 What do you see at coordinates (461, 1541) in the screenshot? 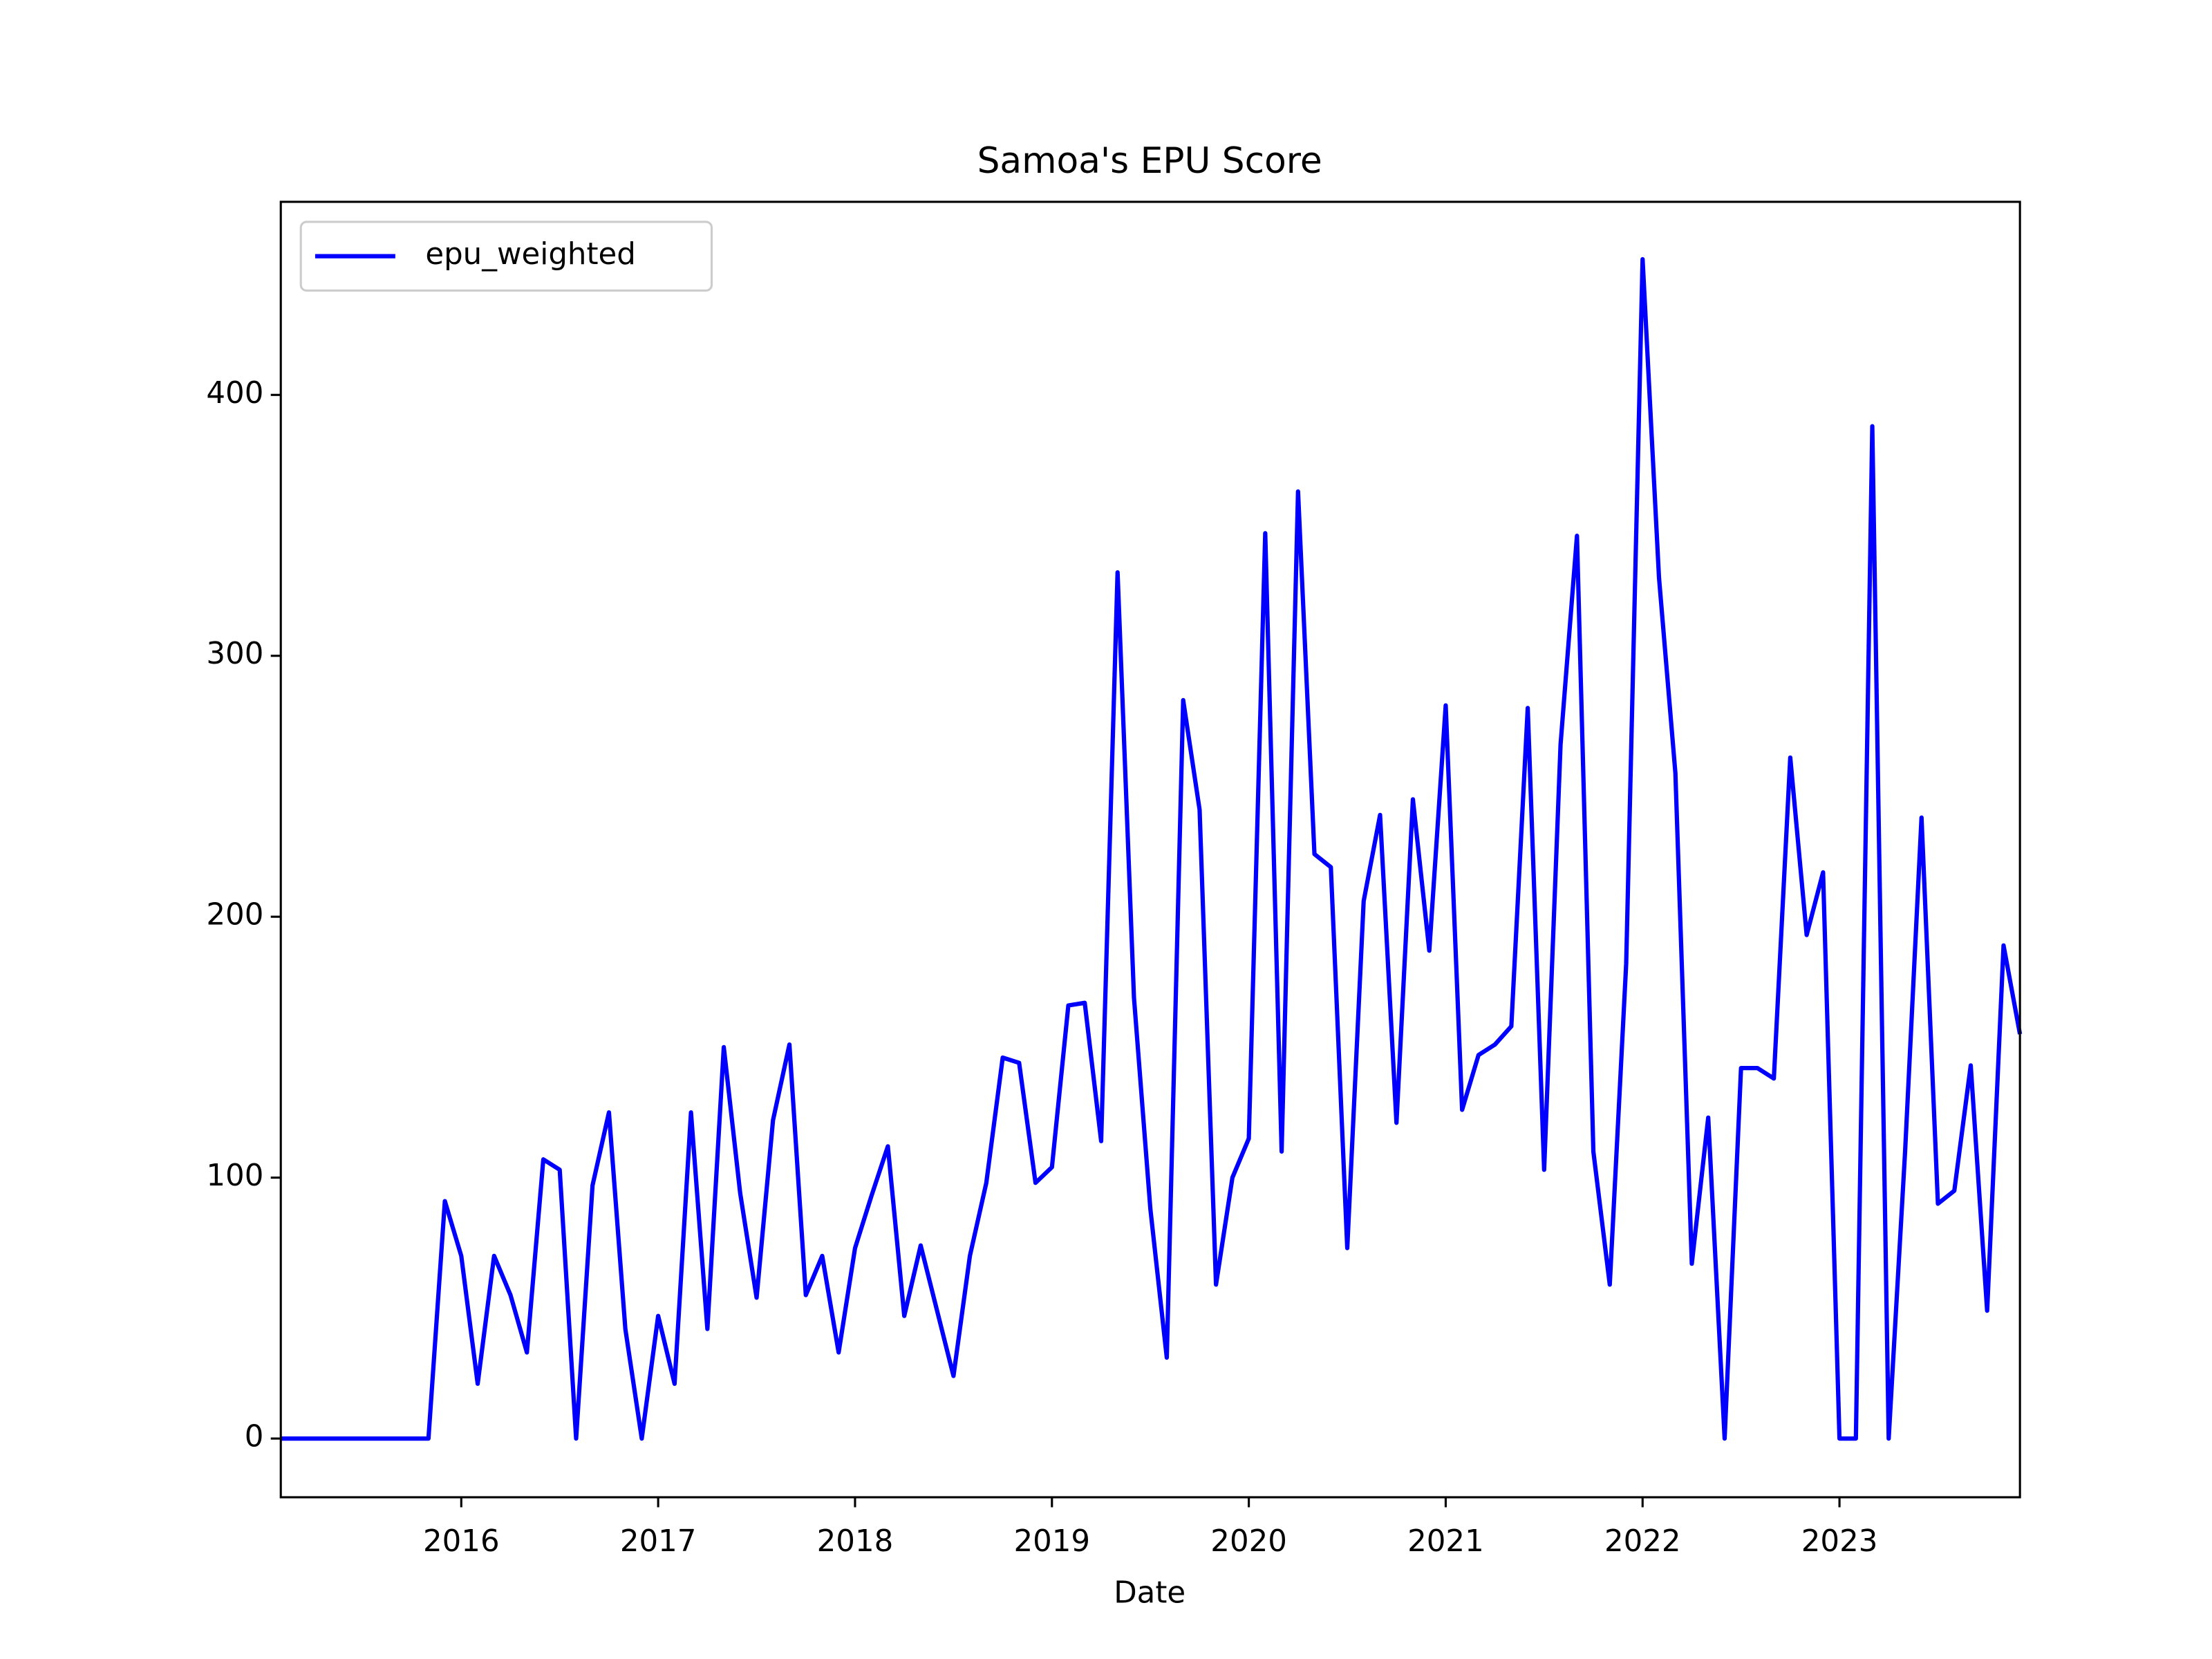
I see `x-tick-label: 2016` at bounding box center [461, 1541].